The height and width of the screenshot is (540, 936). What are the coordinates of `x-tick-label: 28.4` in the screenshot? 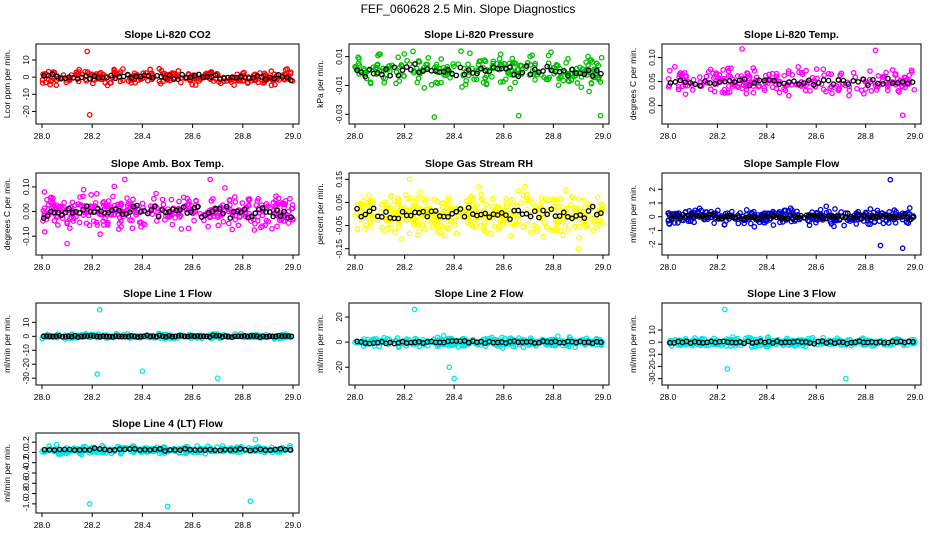 It's located at (767, 267).